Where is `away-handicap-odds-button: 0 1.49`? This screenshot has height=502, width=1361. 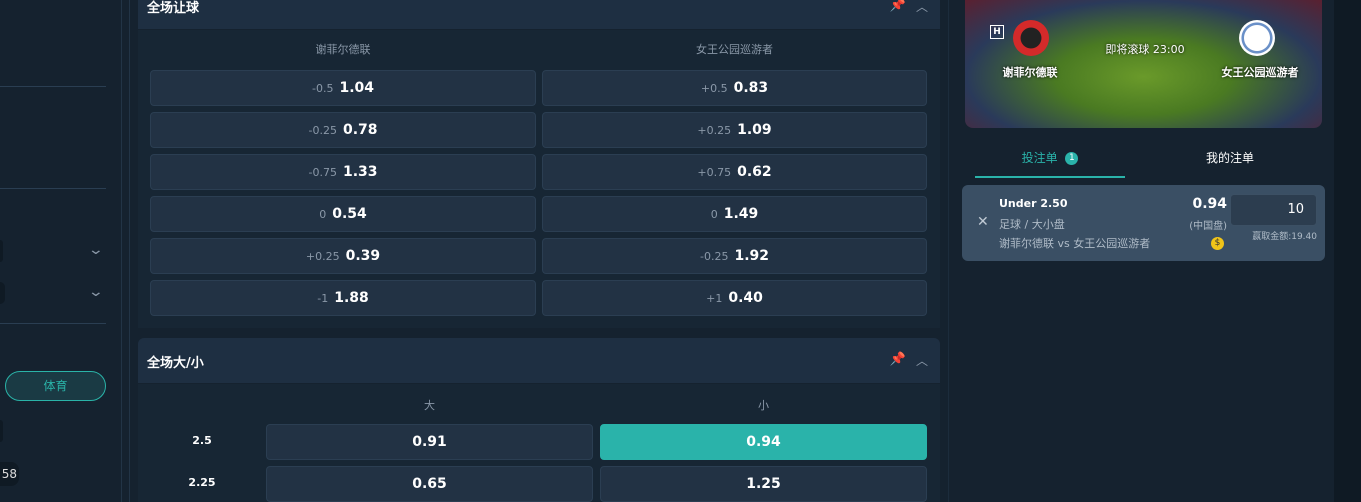
away-handicap-odds-button: 0 1.49 is located at coordinates (734, 214).